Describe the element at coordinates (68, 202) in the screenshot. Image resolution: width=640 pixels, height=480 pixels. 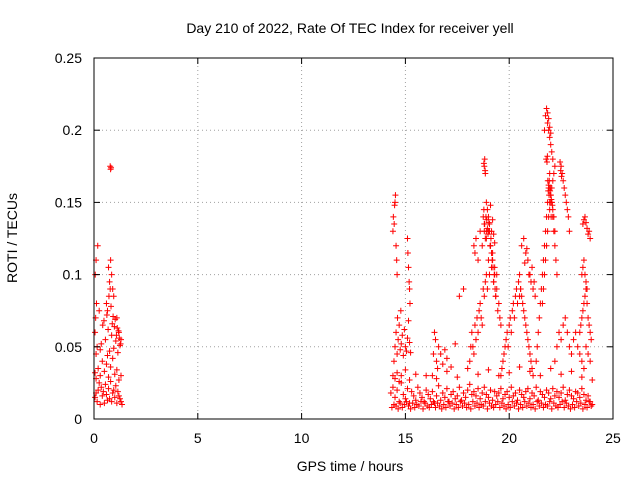
I see `y-tick-label: 0.15` at that location.